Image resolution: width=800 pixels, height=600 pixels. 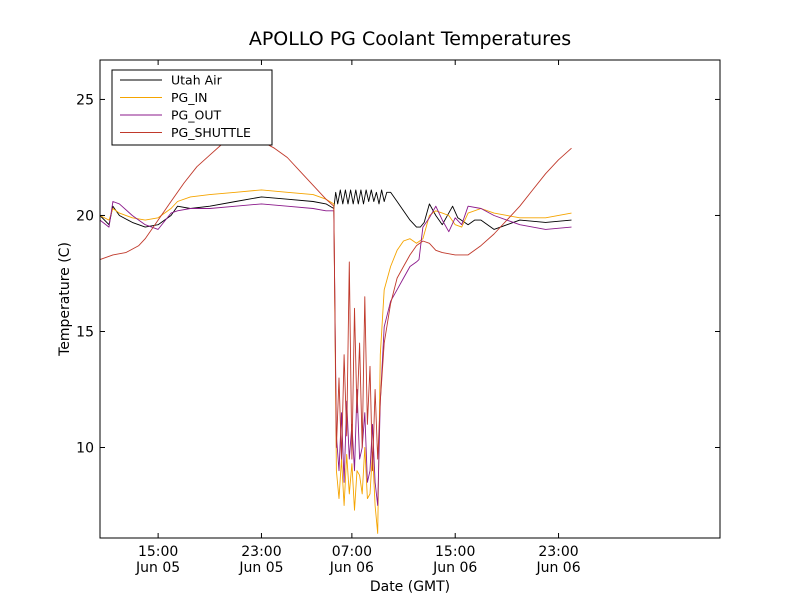 What do you see at coordinates (261, 552) in the screenshot?
I see `x-tick-label-time-1: 23:00` at bounding box center [261, 552].